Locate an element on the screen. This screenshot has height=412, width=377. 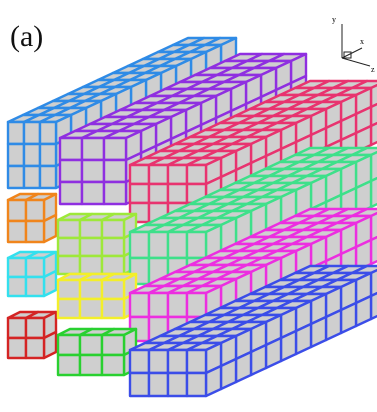
bar-green-front is located at coordinates (97, 352).